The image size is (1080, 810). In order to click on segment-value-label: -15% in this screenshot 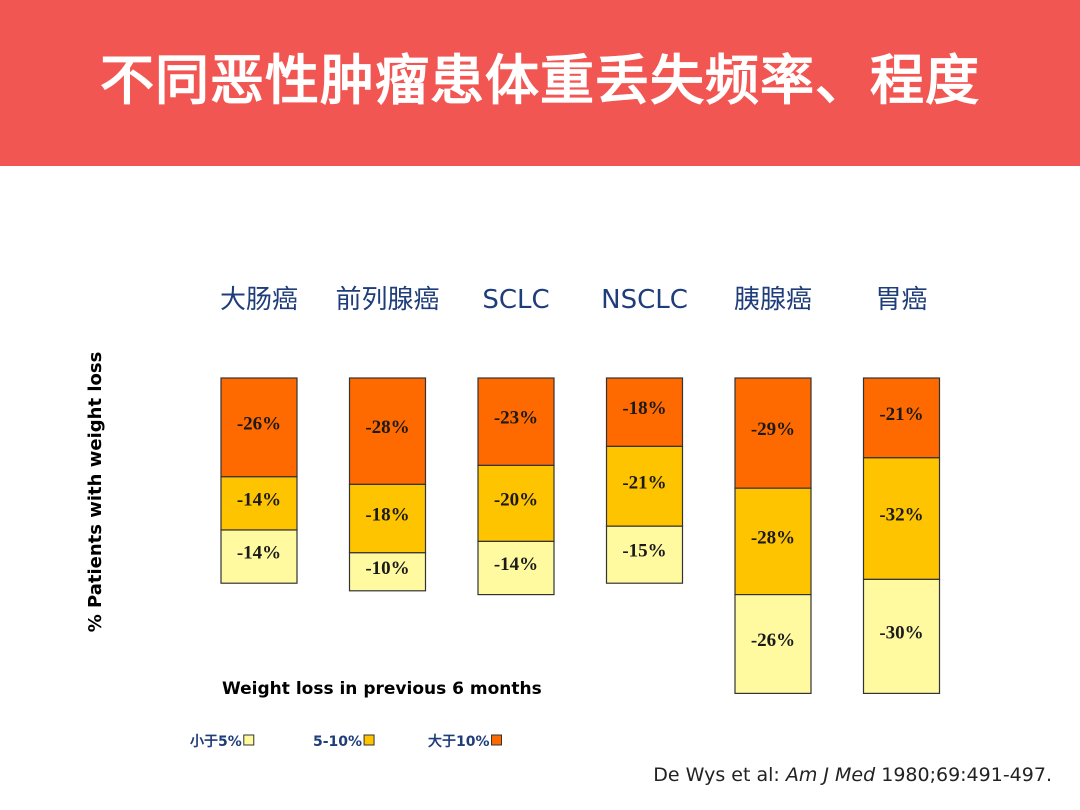, I will do `click(644, 551)`.